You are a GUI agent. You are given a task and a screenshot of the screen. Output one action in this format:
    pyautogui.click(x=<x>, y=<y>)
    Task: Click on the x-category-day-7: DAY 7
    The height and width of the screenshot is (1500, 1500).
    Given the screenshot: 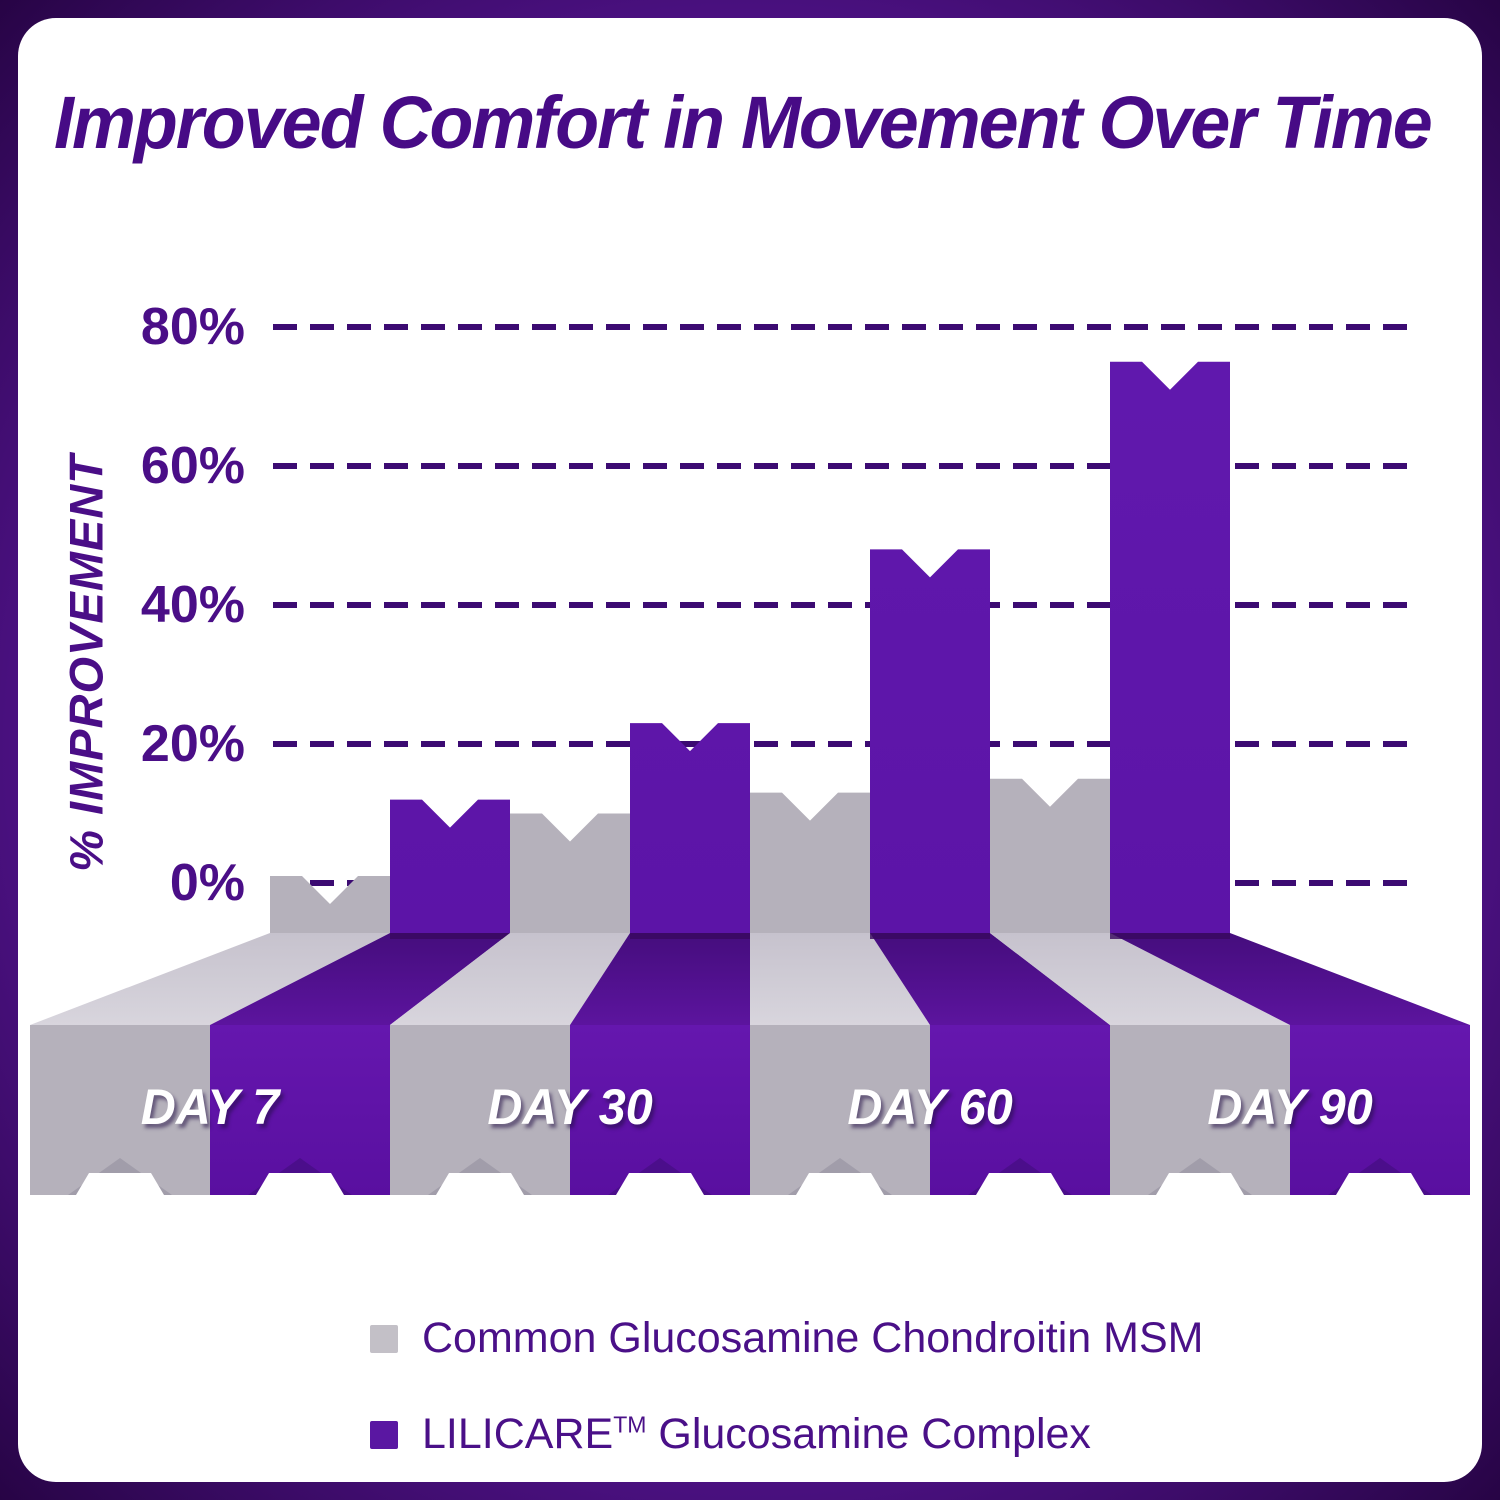 What is the action you would take?
    pyautogui.click(x=210, y=1107)
    